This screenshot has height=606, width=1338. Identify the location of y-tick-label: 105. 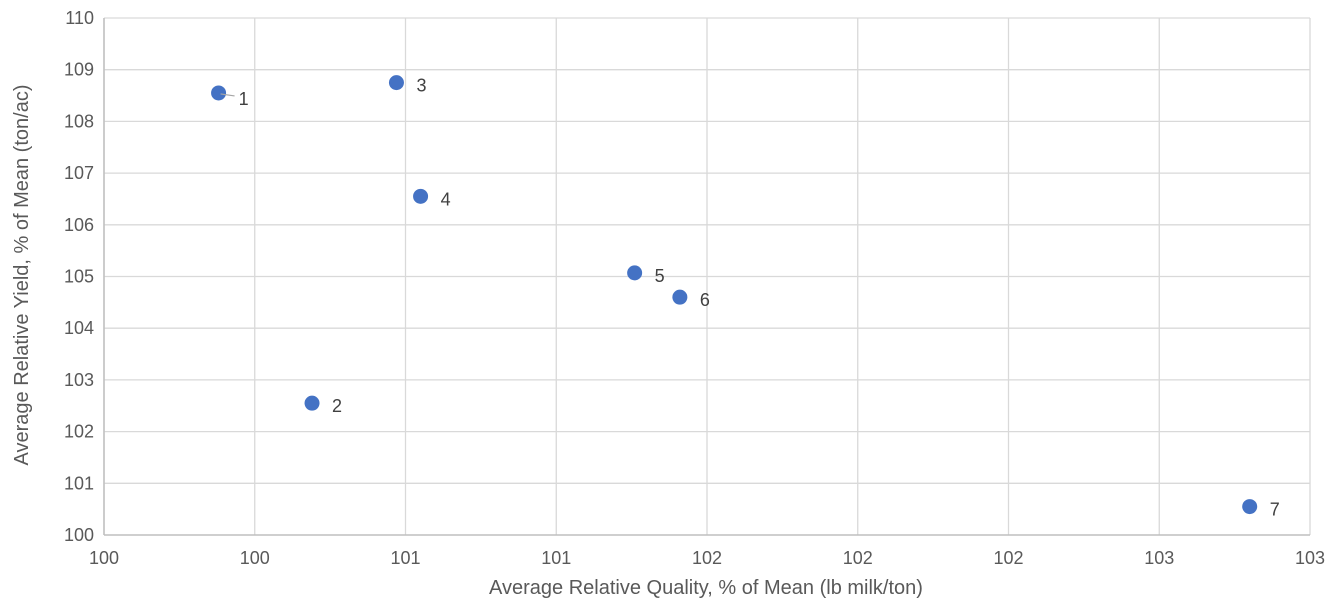
(79, 277).